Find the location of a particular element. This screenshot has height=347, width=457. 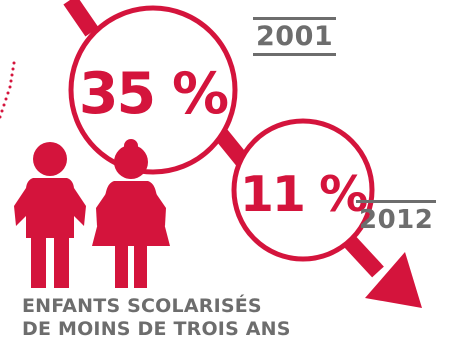

girl-with-backpack-icon is located at coordinates (131, 213).